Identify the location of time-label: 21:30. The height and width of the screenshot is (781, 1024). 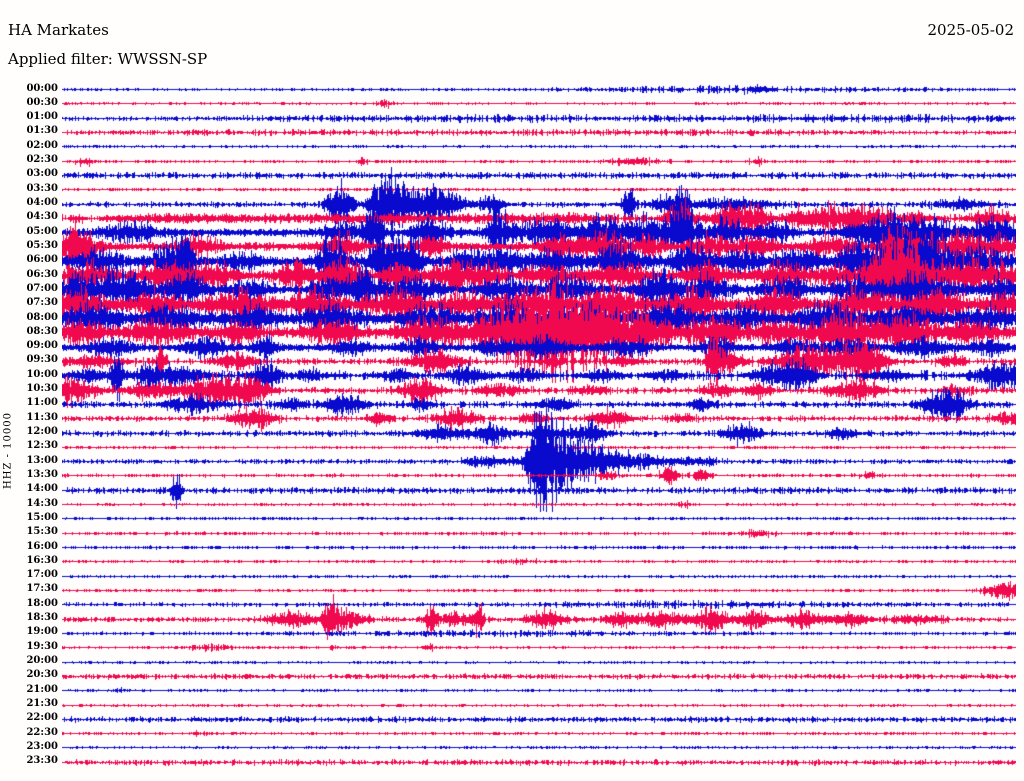
(42, 703).